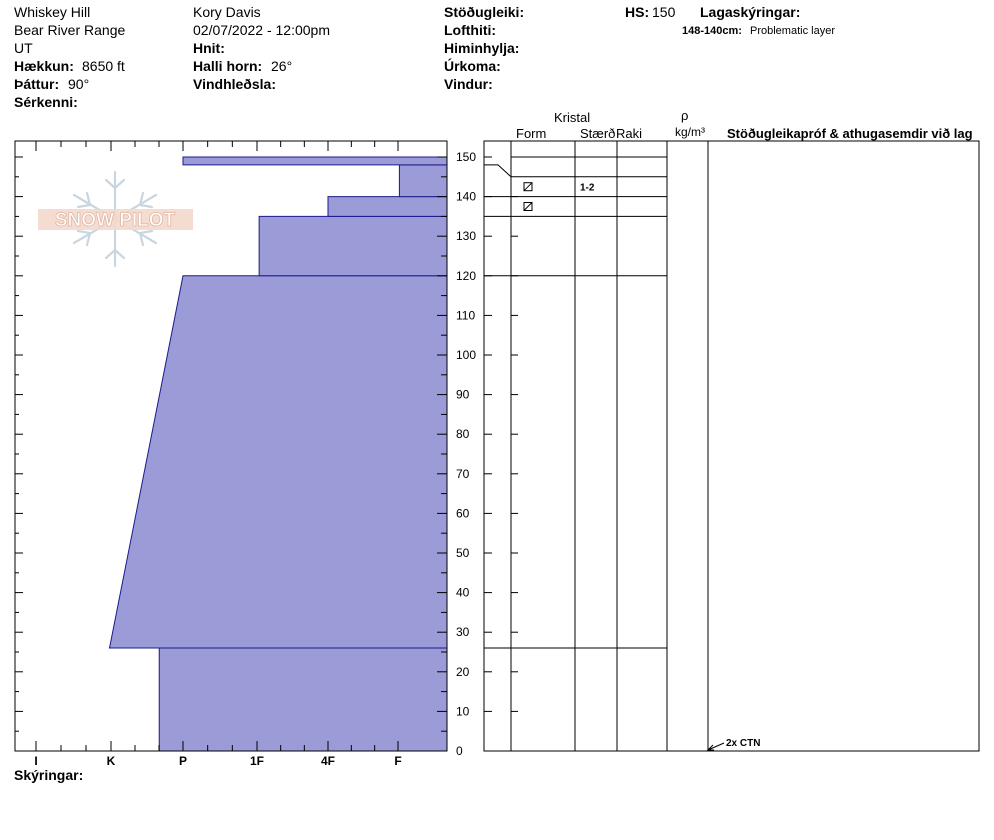 This screenshot has height=840, width=994. Describe the element at coordinates (637, 12) in the screenshot. I see `snow-height-label: HS:` at that location.